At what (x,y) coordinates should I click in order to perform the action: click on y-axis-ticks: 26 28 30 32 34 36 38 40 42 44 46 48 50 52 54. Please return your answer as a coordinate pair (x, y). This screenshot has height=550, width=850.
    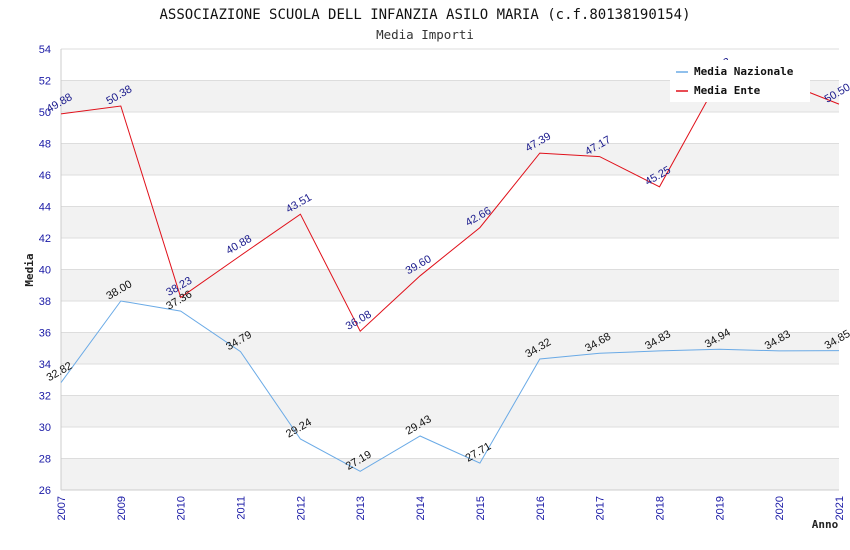
    Looking at the image, I should click on (45, 270).